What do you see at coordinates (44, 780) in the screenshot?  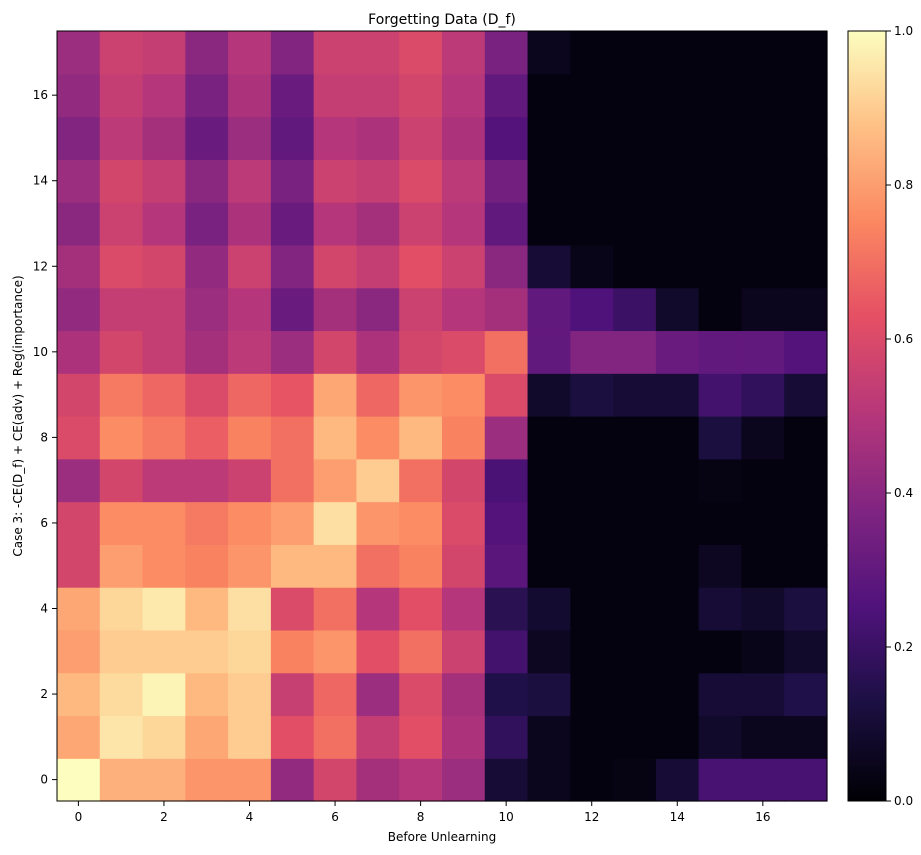 I see `y-tick-label: 0` at bounding box center [44, 780].